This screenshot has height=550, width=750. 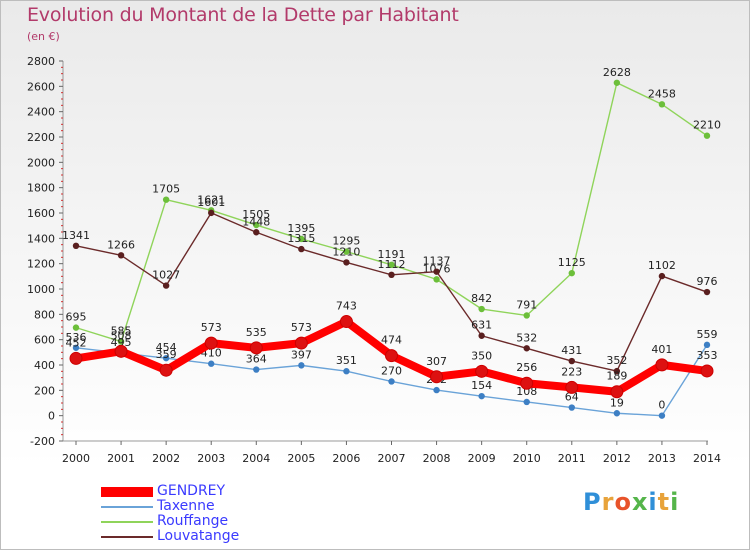 I want to click on data-label-louvatange: 1266, so click(x=121, y=244).